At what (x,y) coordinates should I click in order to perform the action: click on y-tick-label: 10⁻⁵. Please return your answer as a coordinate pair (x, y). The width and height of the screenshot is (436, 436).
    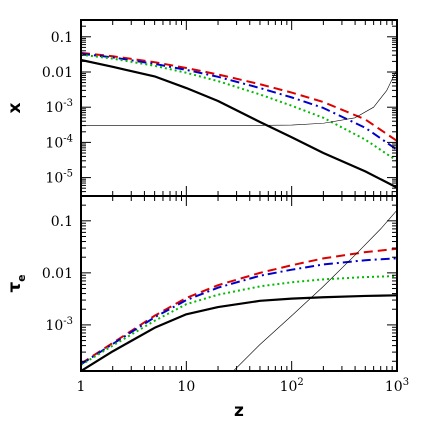
    Looking at the image, I should click on (59, 178).